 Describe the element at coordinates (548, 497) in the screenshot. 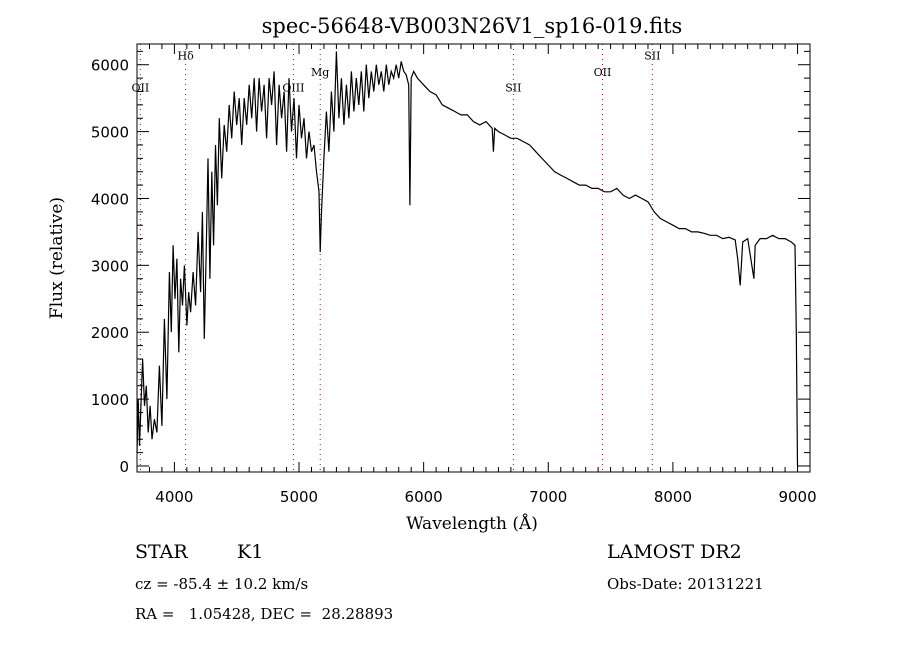

I see `x-tick-label: 7000` at that location.